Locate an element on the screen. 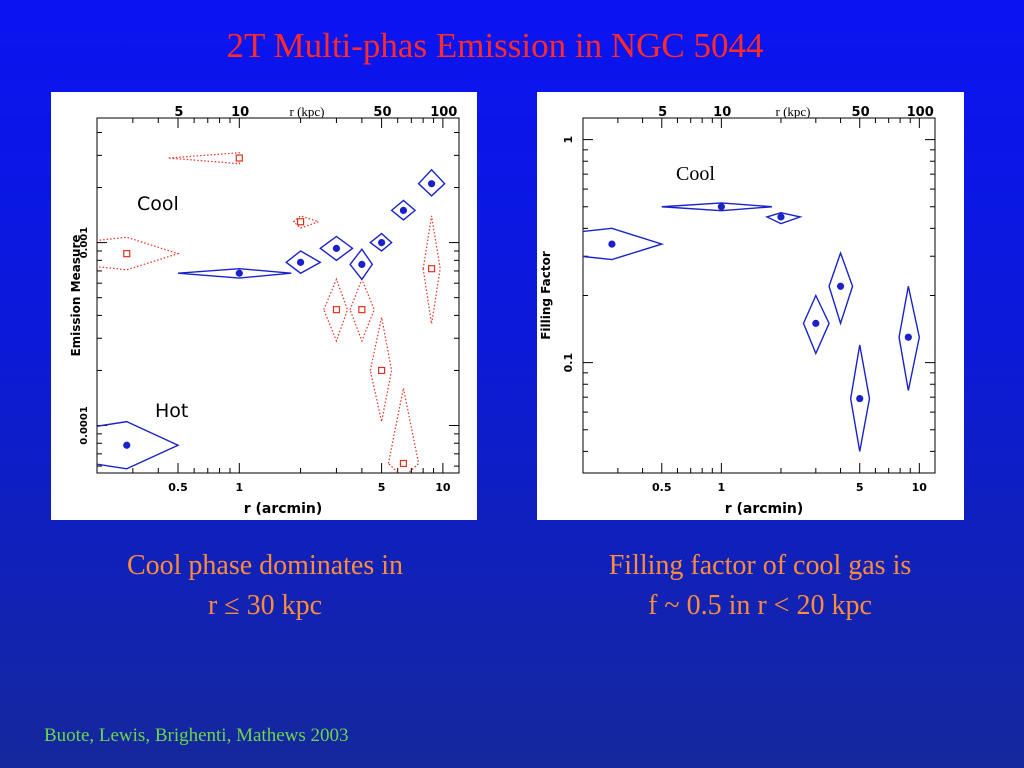 The height and width of the screenshot is (768, 1024). slide-title: 2T Multi-phas Emission in NGC 5044 is located at coordinates (495, 45).